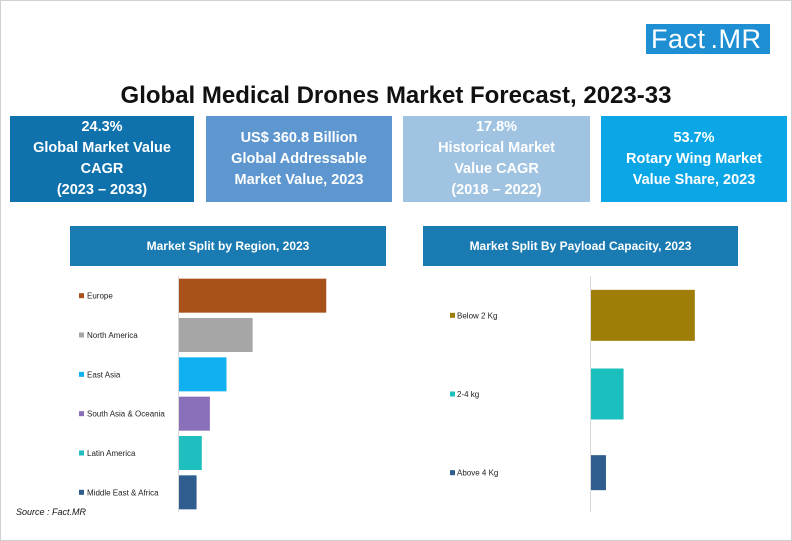 The width and height of the screenshot is (792, 541). What do you see at coordinates (299, 137) in the screenshot?
I see `kpi-line: US$ 360.8 Billion` at bounding box center [299, 137].